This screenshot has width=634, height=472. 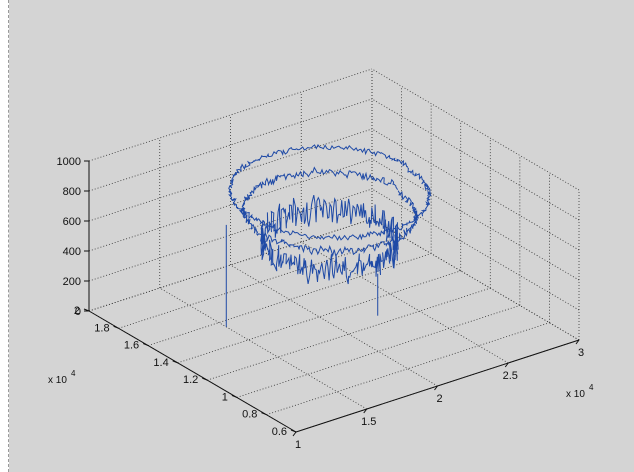 I want to click on window-left-edge, so click(x=4, y=236).